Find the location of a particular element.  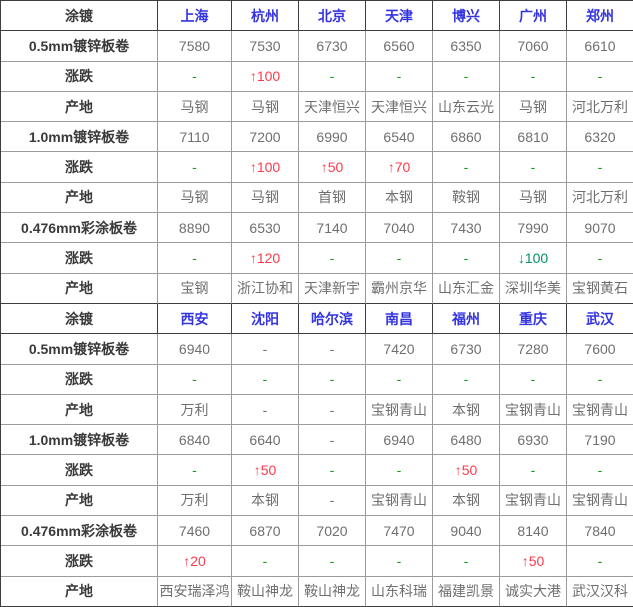

city-header: 郑州 is located at coordinates (600, 16).